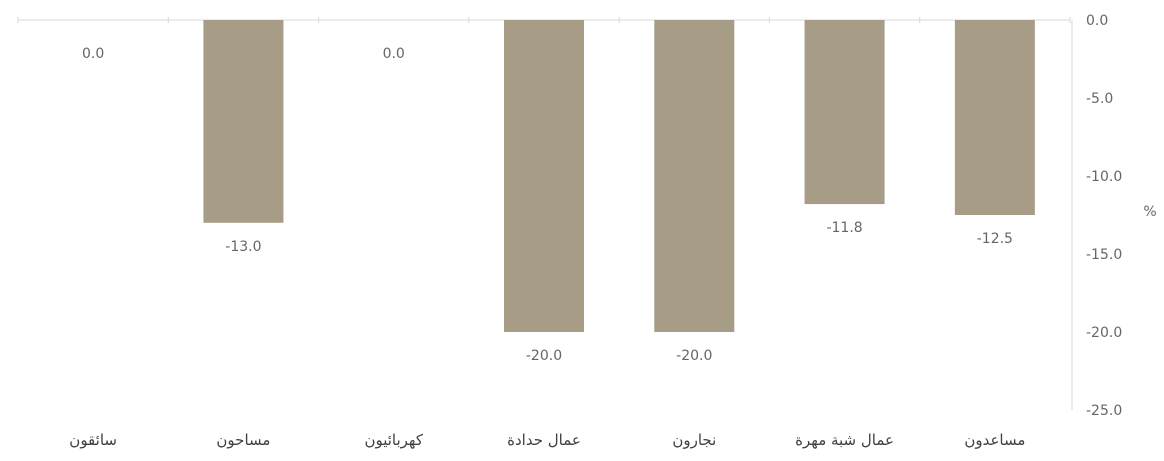  Describe the element at coordinates (1149, 212) in the screenshot. I see `y-axis-title: %` at that location.